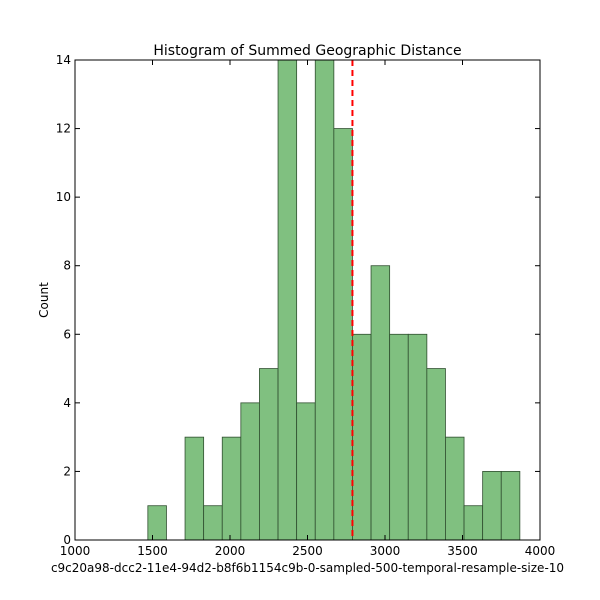 The width and height of the screenshot is (600, 600). What do you see at coordinates (63, 129) in the screenshot?
I see `y-tick-label: 12` at bounding box center [63, 129].